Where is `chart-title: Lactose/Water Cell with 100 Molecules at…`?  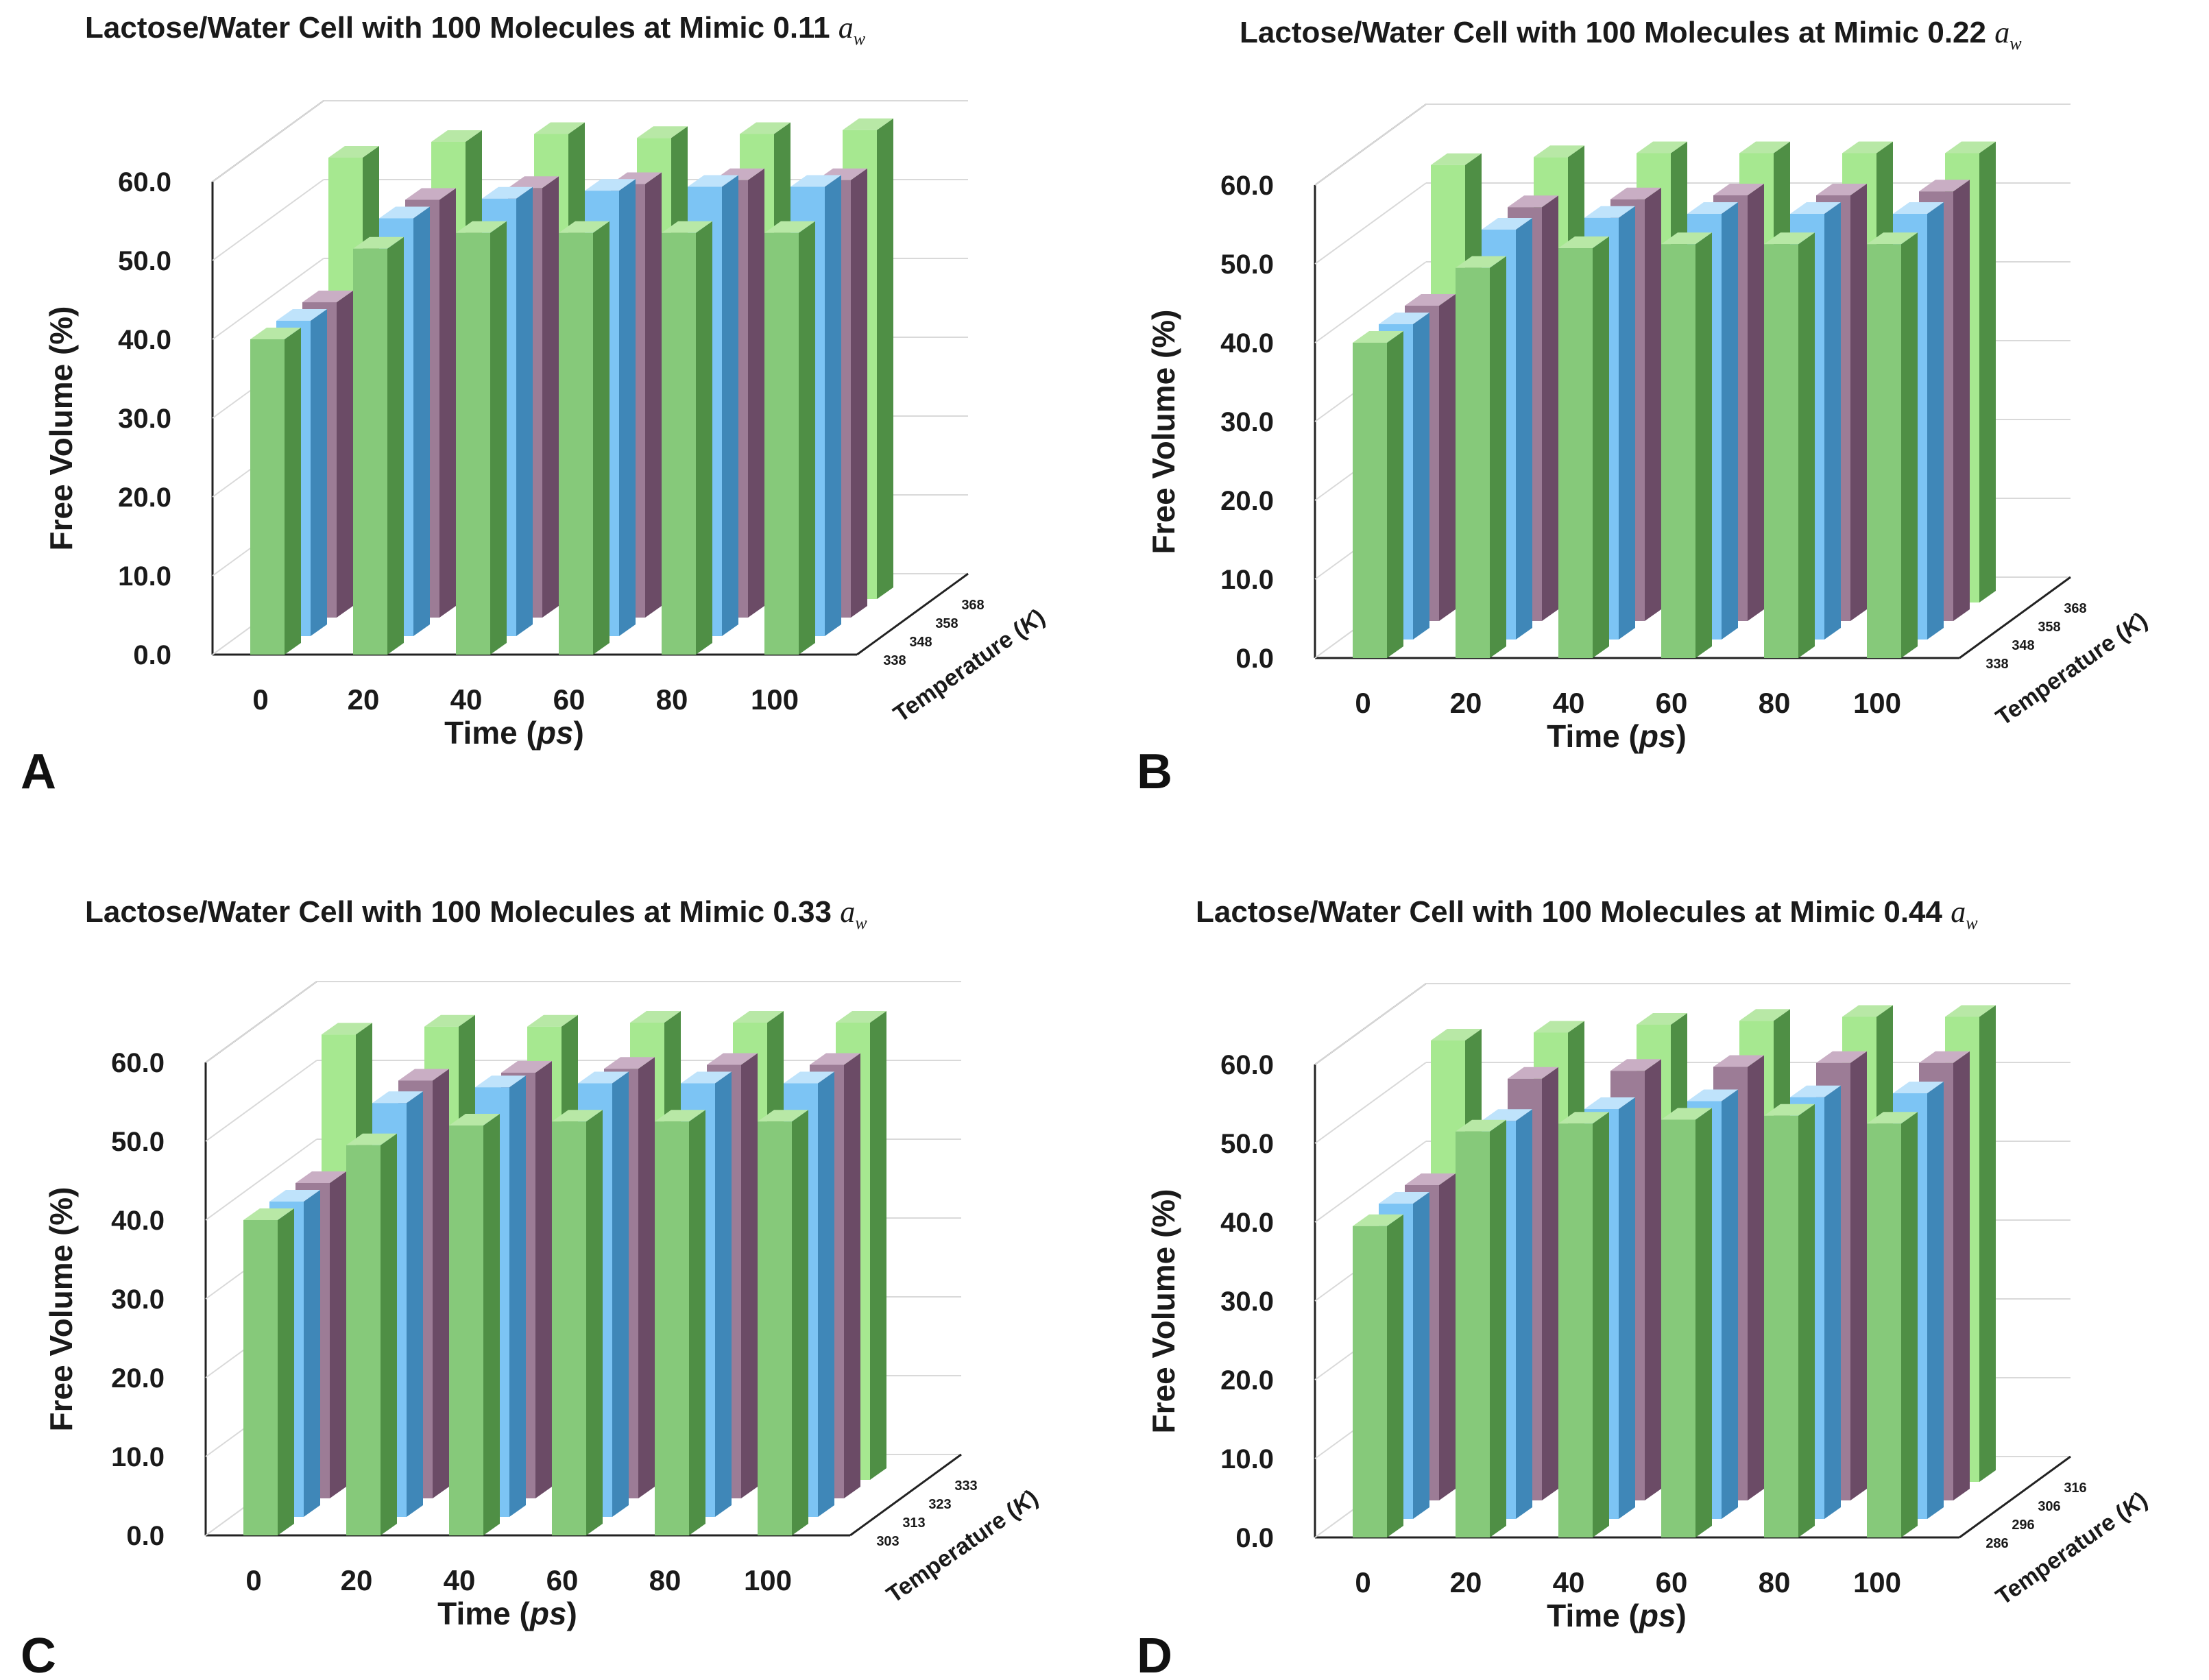
chart-title: Lactose/Water Cell with 100 Molecules at… is located at coordinates (1631, 34).